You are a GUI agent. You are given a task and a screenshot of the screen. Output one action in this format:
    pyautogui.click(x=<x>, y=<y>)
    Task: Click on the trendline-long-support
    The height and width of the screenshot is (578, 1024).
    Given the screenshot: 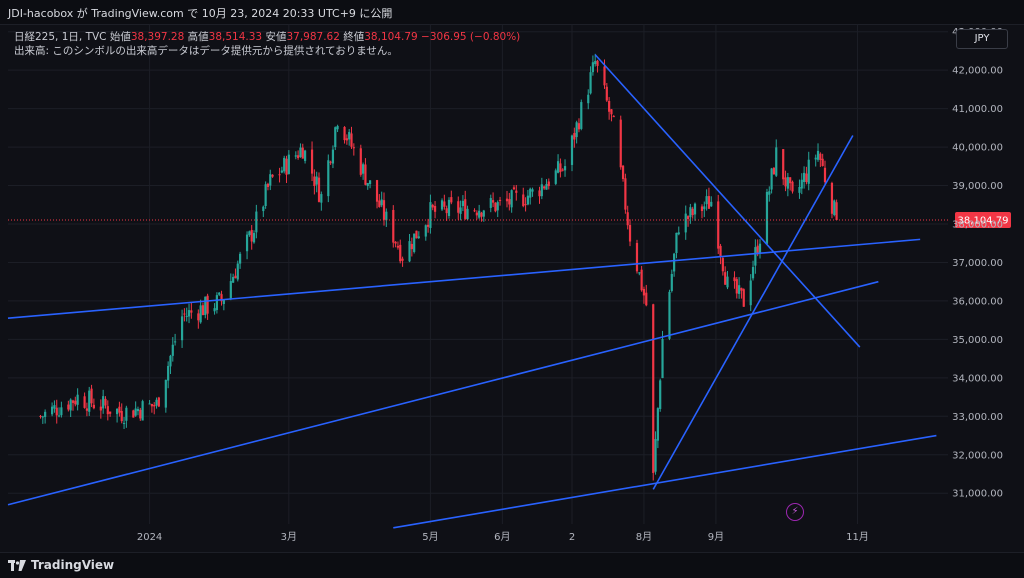 What is the action you would take?
    pyautogui.click(x=464, y=279)
    